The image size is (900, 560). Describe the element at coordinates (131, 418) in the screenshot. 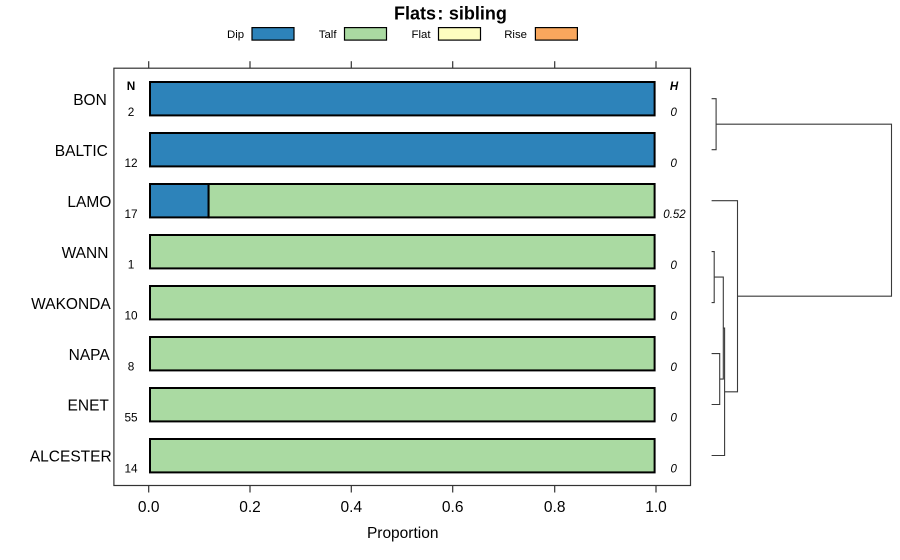

I see `svg-text: 55` at that location.